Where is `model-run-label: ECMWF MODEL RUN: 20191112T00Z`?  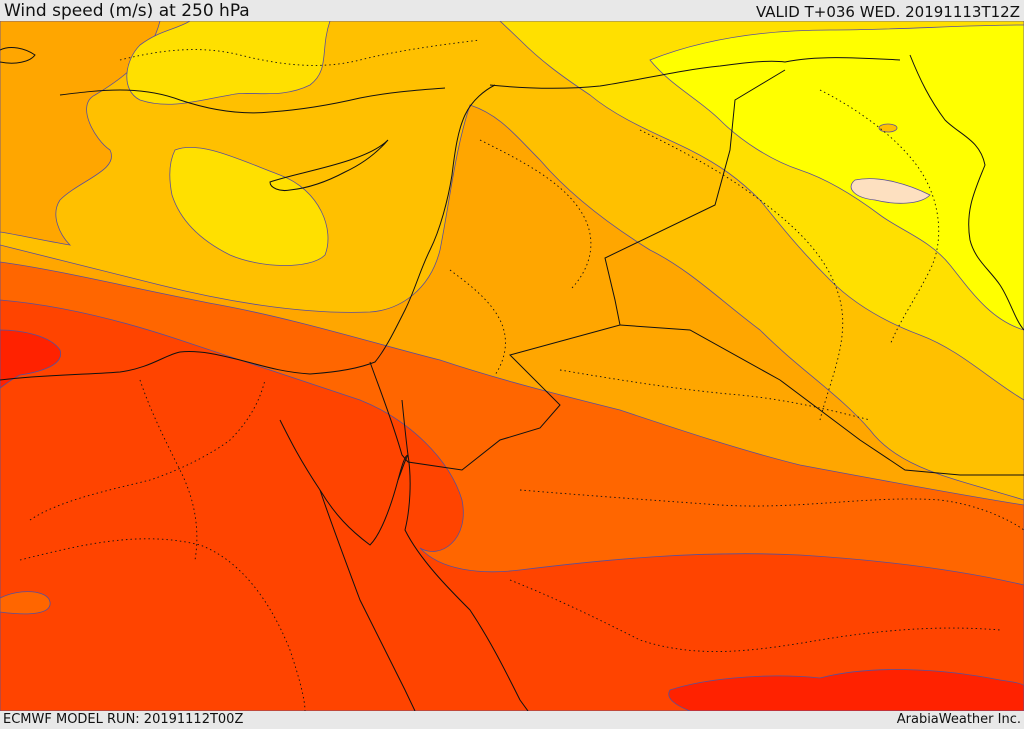 model-run-label: ECMWF MODEL RUN: 20191112T00Z is located at coordinates (123, 719).